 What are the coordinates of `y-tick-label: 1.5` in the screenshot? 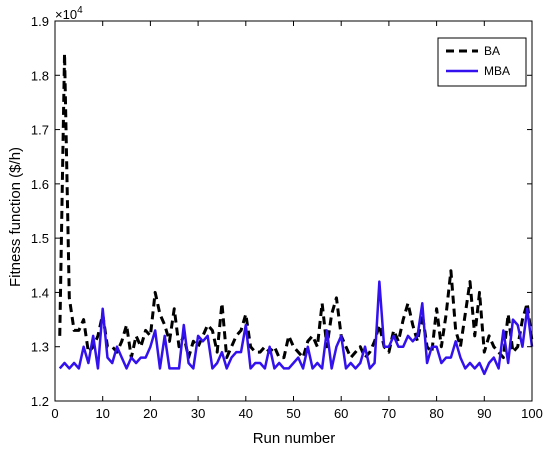 It's located at (40, 238).